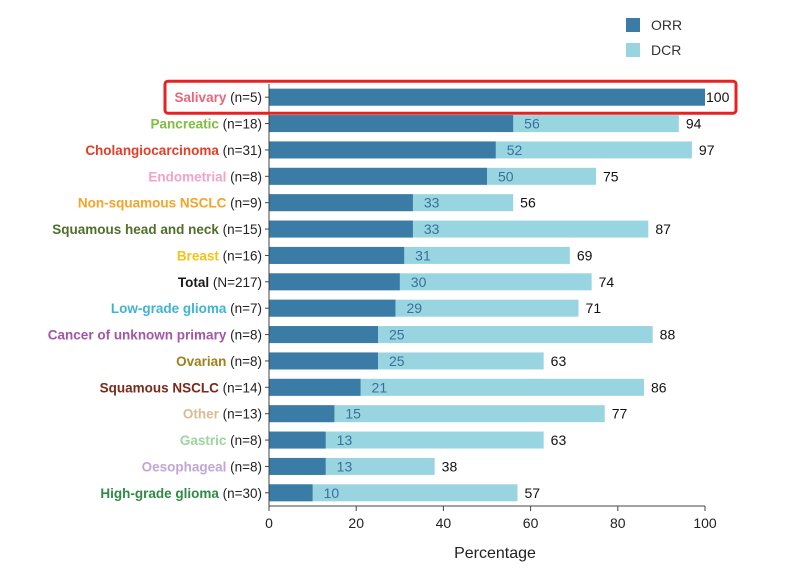 The width and height of the screenshot is (795, 574). I want to click on category-name: Oesophageal, so click(184, 466).